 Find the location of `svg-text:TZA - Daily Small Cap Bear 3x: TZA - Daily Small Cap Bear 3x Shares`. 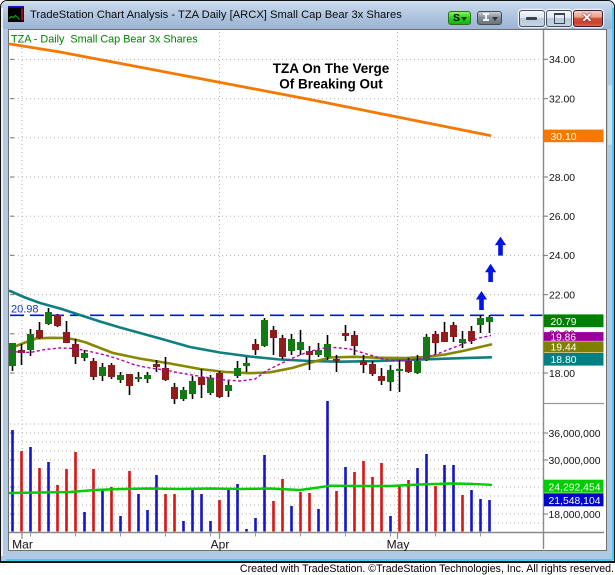

svg-text:TZA - Daily Small Cap Bear 3x: TZA - Daily Small Cap Bear 3x Shares is located at coordinates (104, 40).